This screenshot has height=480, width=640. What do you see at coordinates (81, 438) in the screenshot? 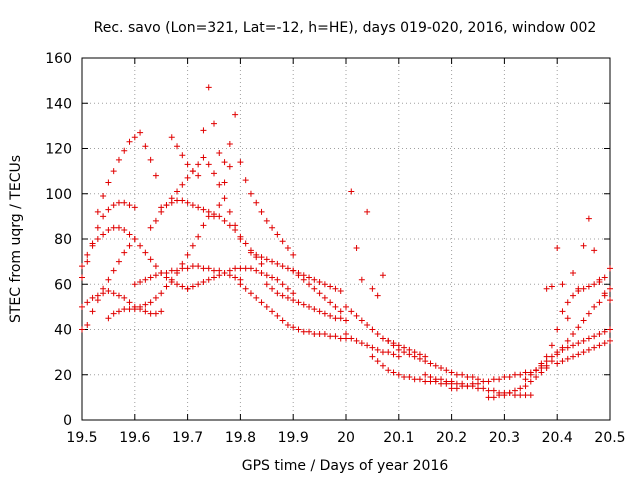
I see `x-tick-label: 19.5` at bounding box center [81, 438].